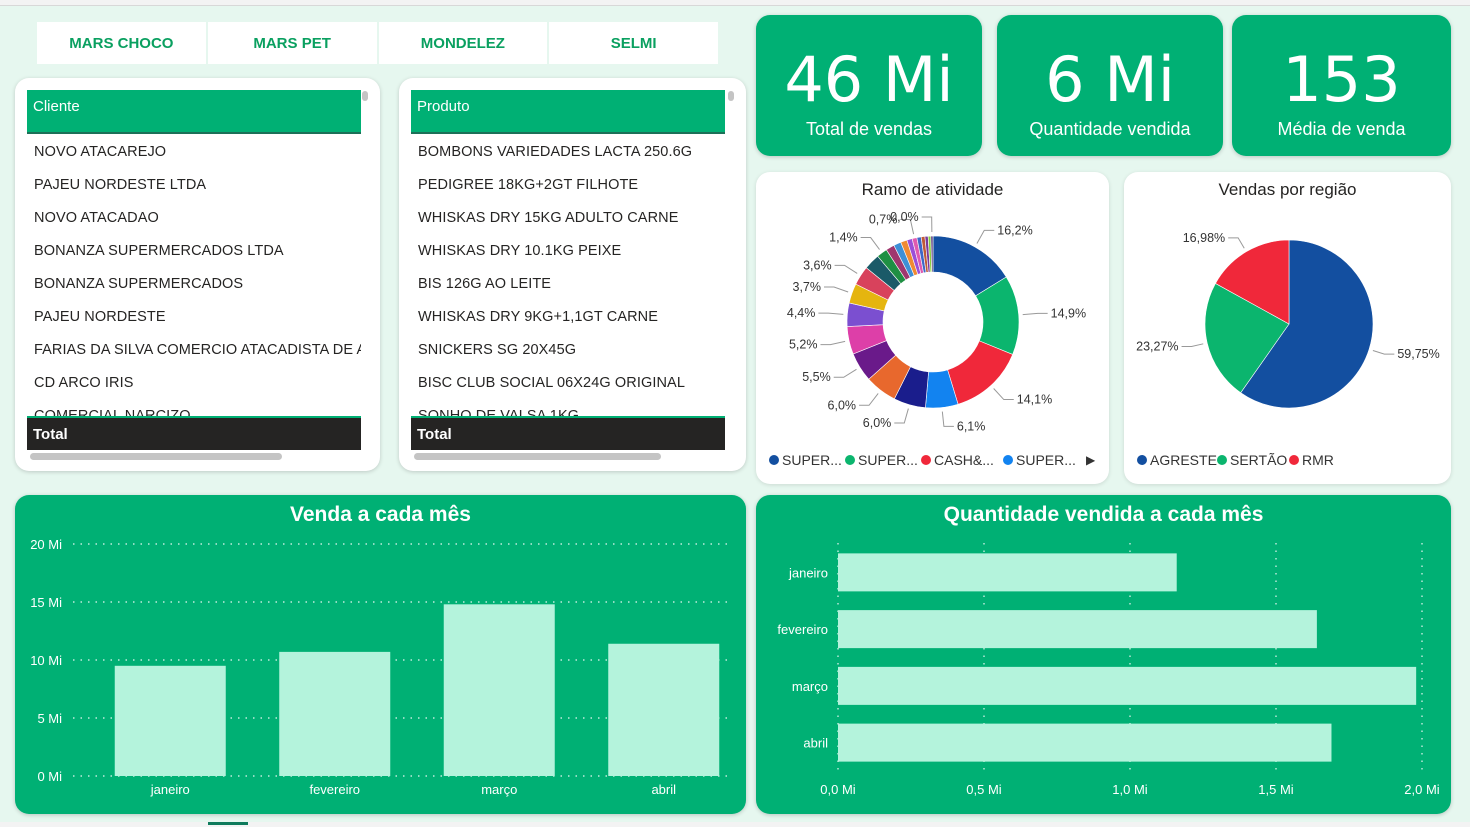 The image size is (1470, 827). I want to click on table-row: CD ARCO IRIS, so click(84, 383).